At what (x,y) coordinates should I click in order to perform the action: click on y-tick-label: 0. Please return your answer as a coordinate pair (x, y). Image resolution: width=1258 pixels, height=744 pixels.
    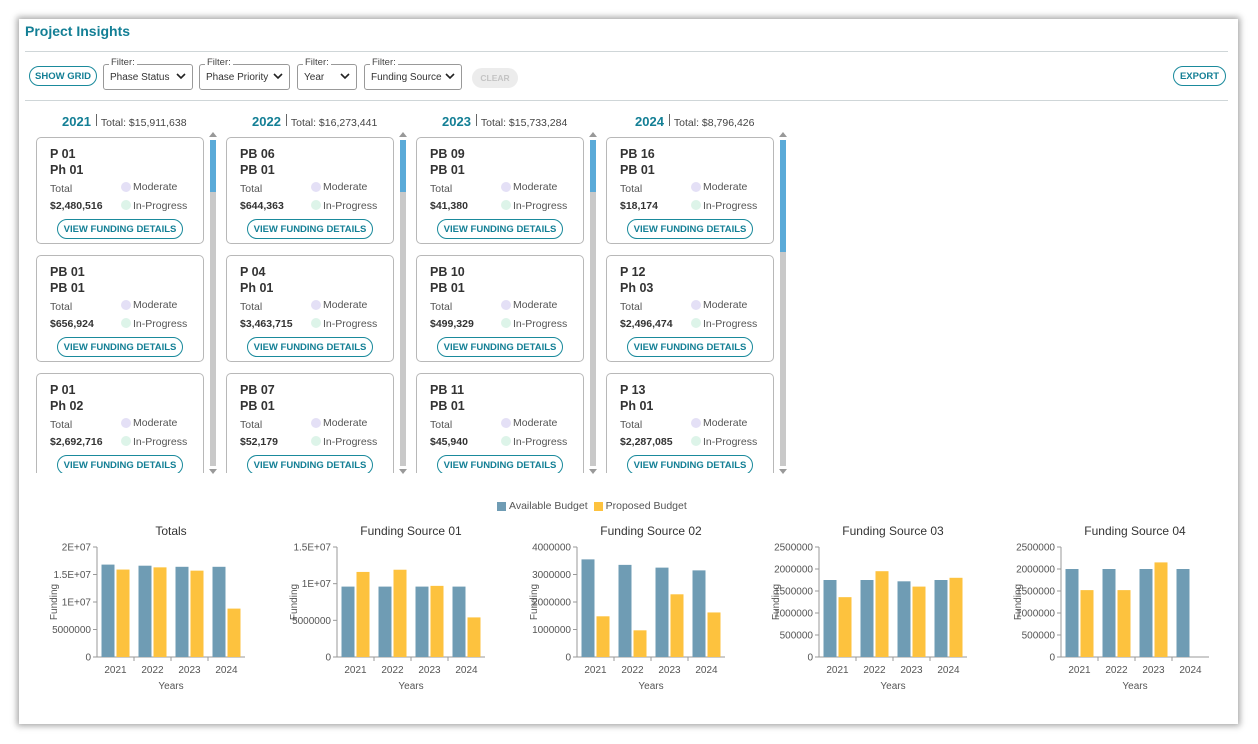
    Looking at the image, I should click on (328, 658).